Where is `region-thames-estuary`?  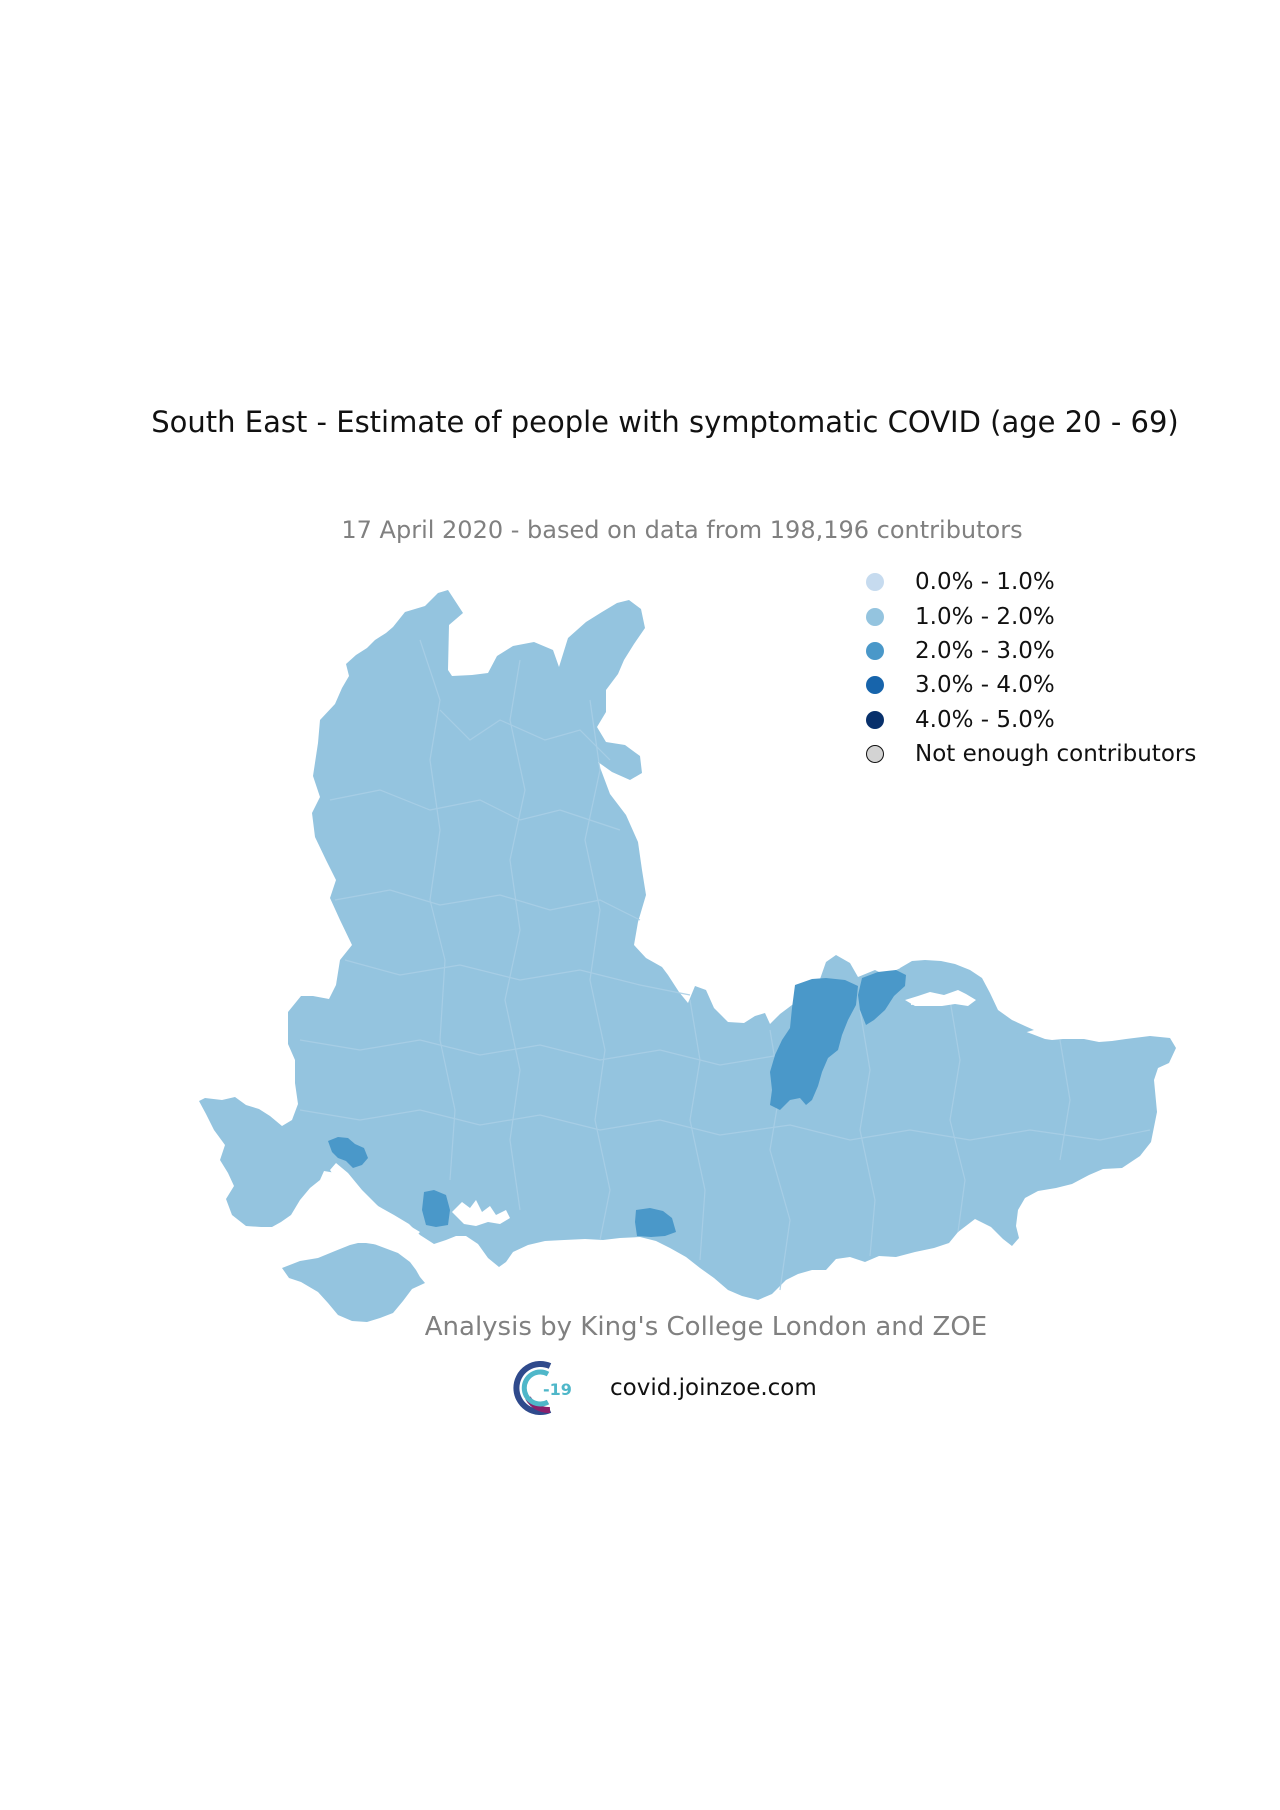
region-thames-estuary is located at coordinates (940, 998).